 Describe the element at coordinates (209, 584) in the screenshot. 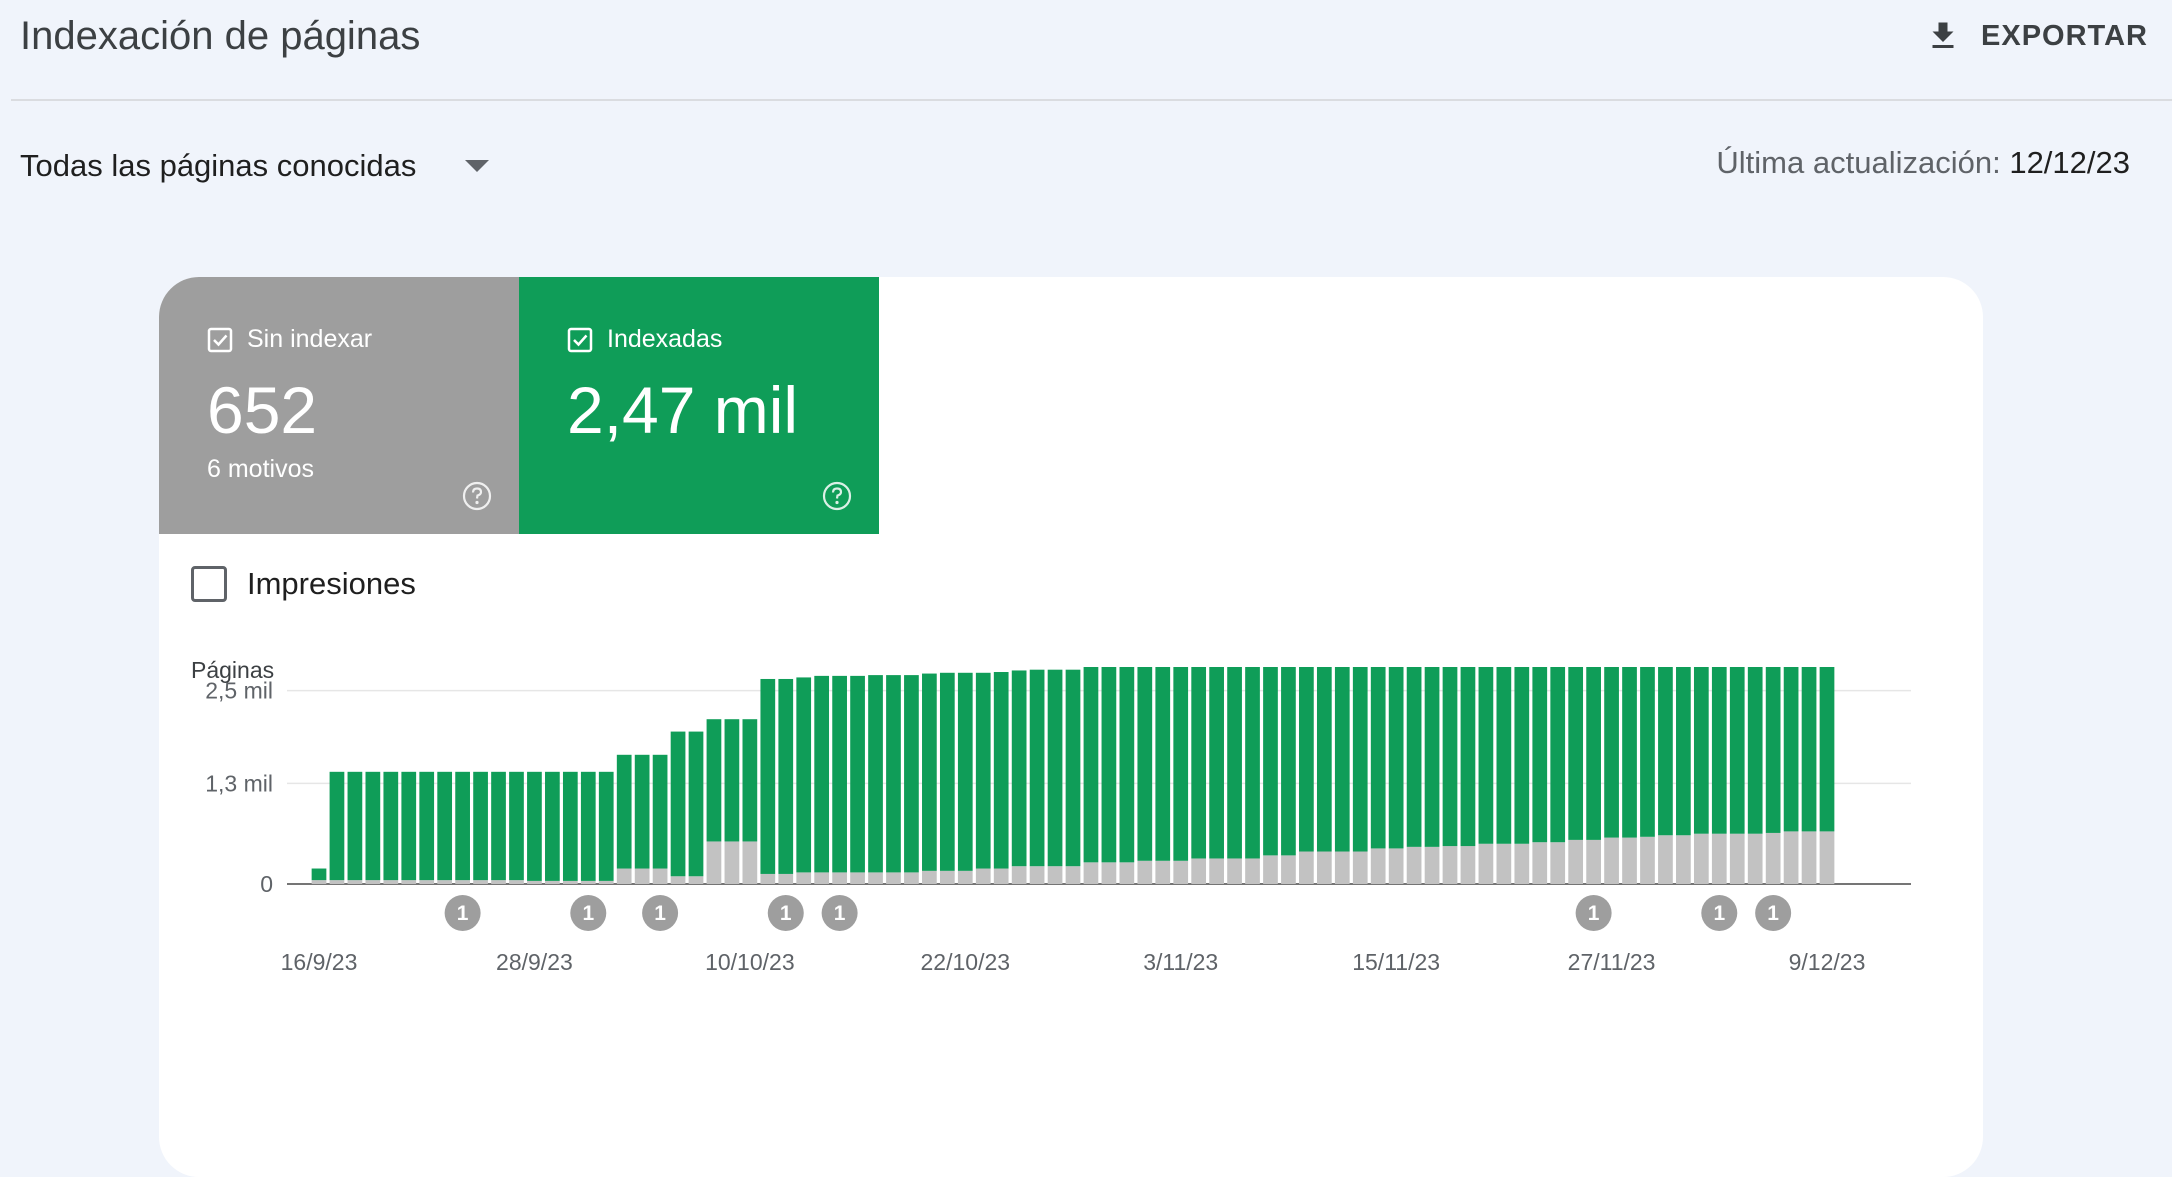

I see `impressions-checkbox` at that location.